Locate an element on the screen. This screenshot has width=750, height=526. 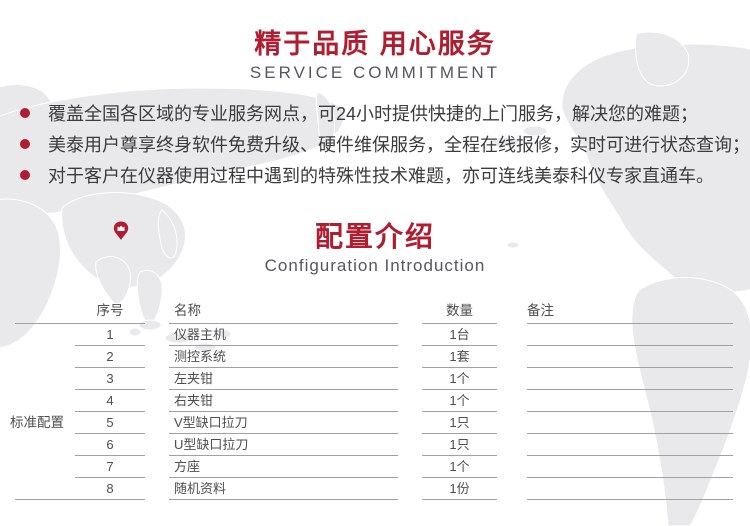
table-row: 1 仪器主机 1台 is located at coordinates (375, 335).